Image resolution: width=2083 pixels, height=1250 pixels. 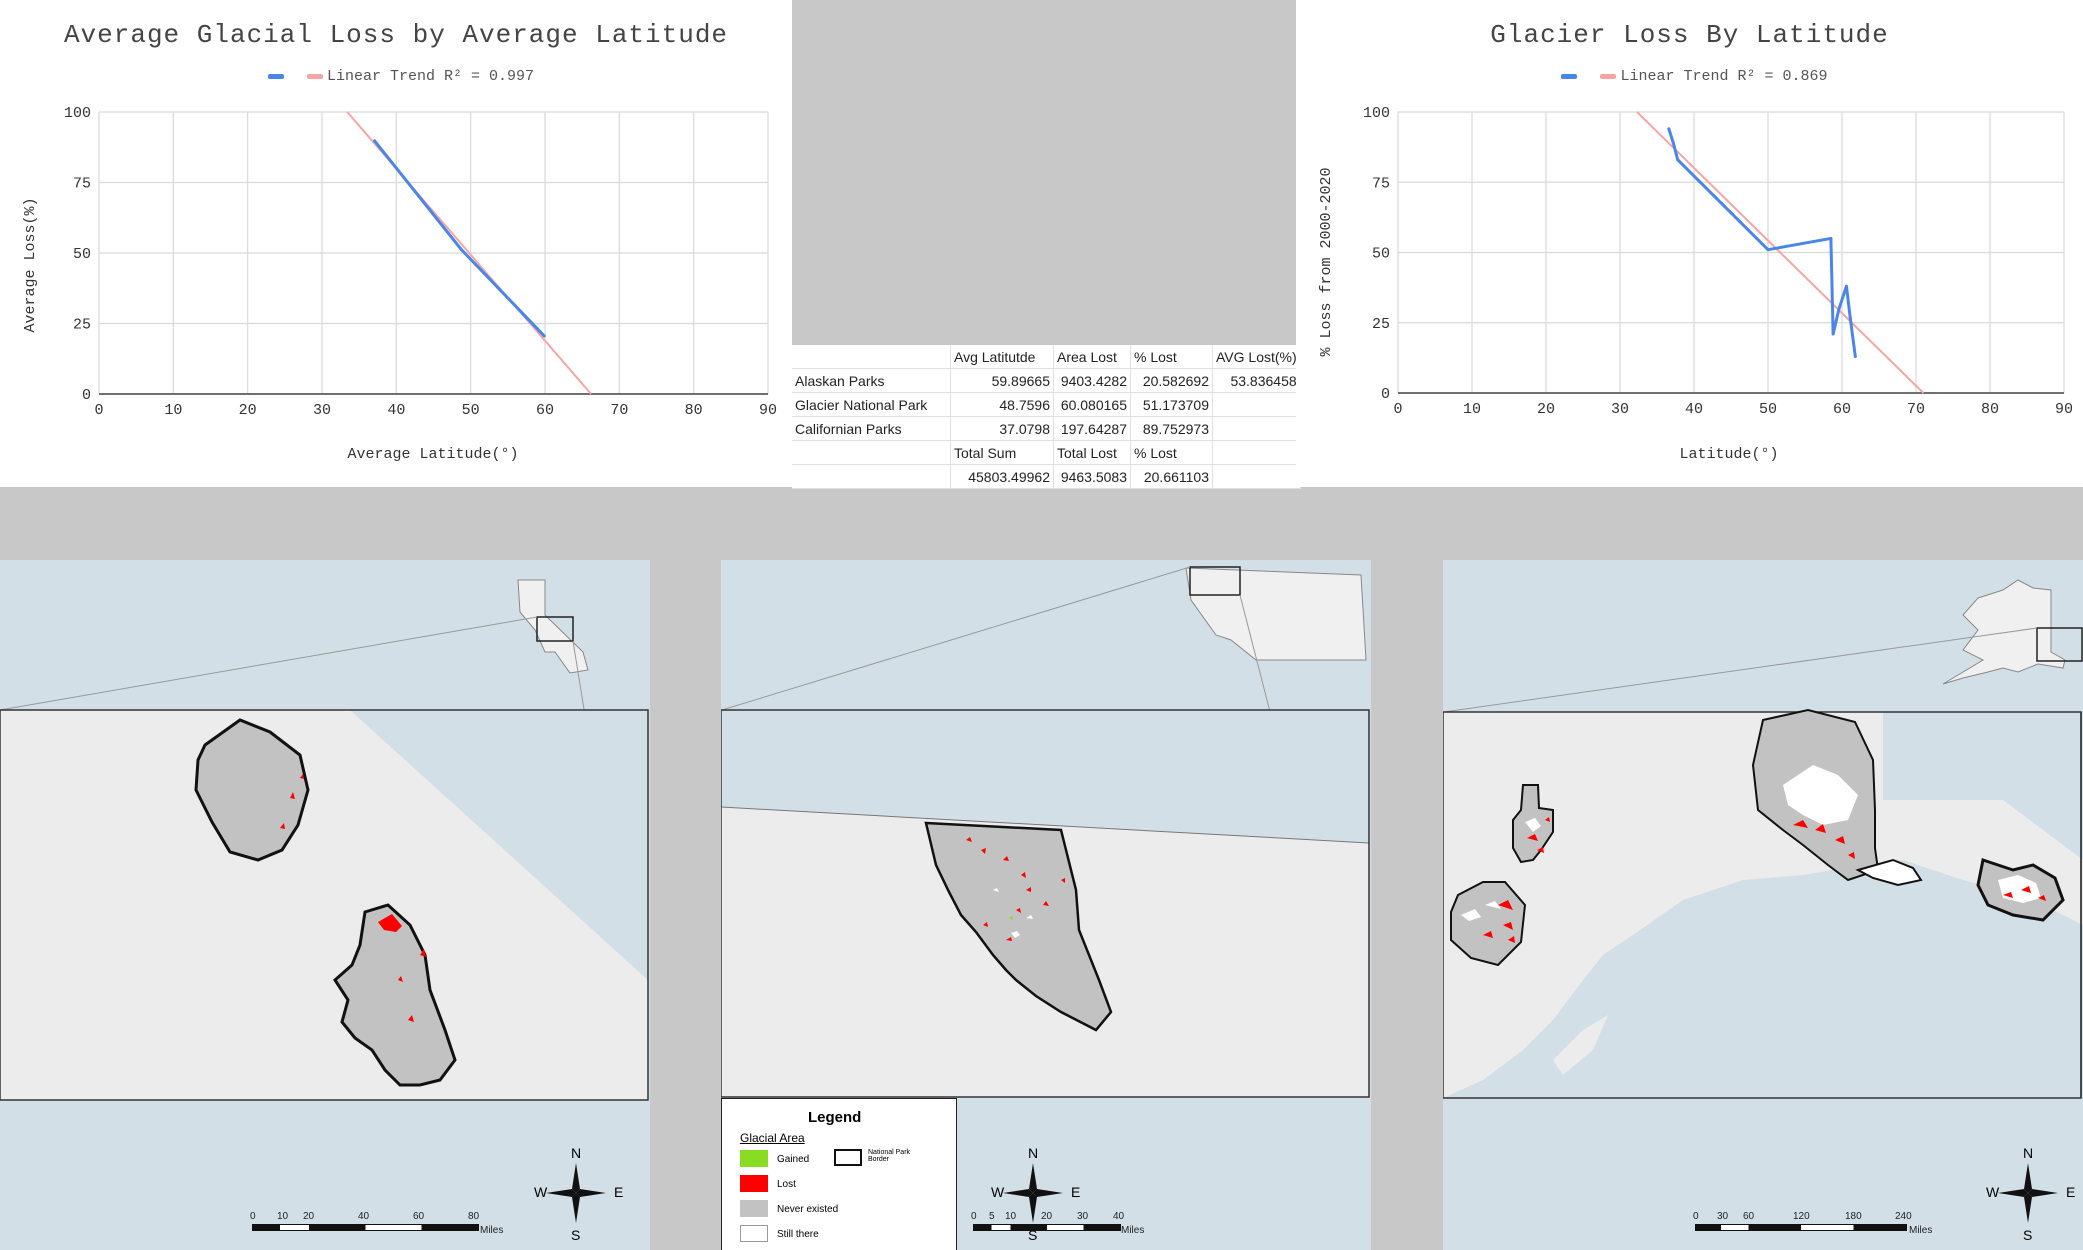 I want to click on scale-tick: 180, so click(x=1853, y=1216).